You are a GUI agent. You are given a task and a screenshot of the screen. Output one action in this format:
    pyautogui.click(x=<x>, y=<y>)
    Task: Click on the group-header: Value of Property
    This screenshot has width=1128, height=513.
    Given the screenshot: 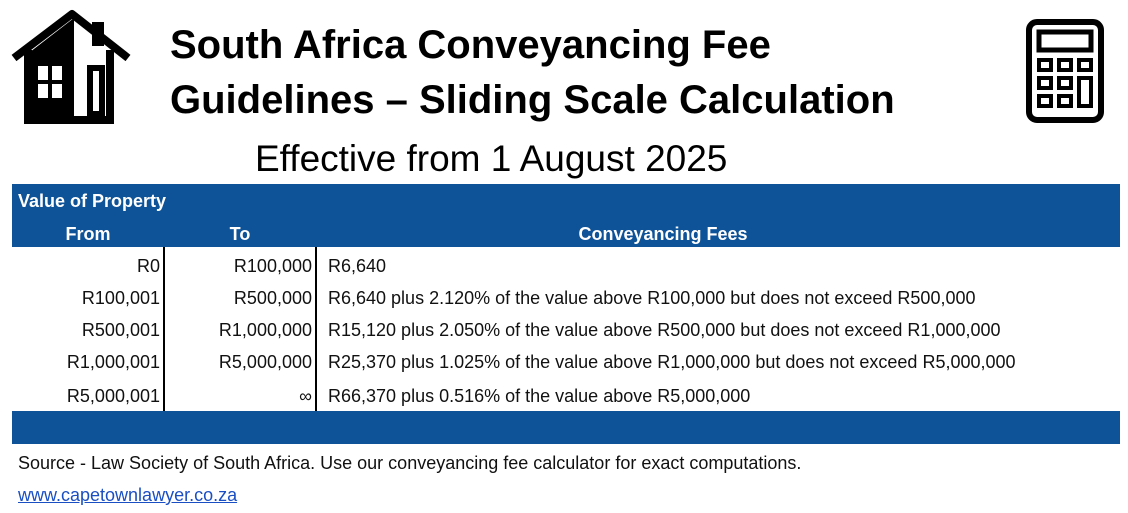 What is the action you would take?
    pyautogui.click(x=92, y=201)
    